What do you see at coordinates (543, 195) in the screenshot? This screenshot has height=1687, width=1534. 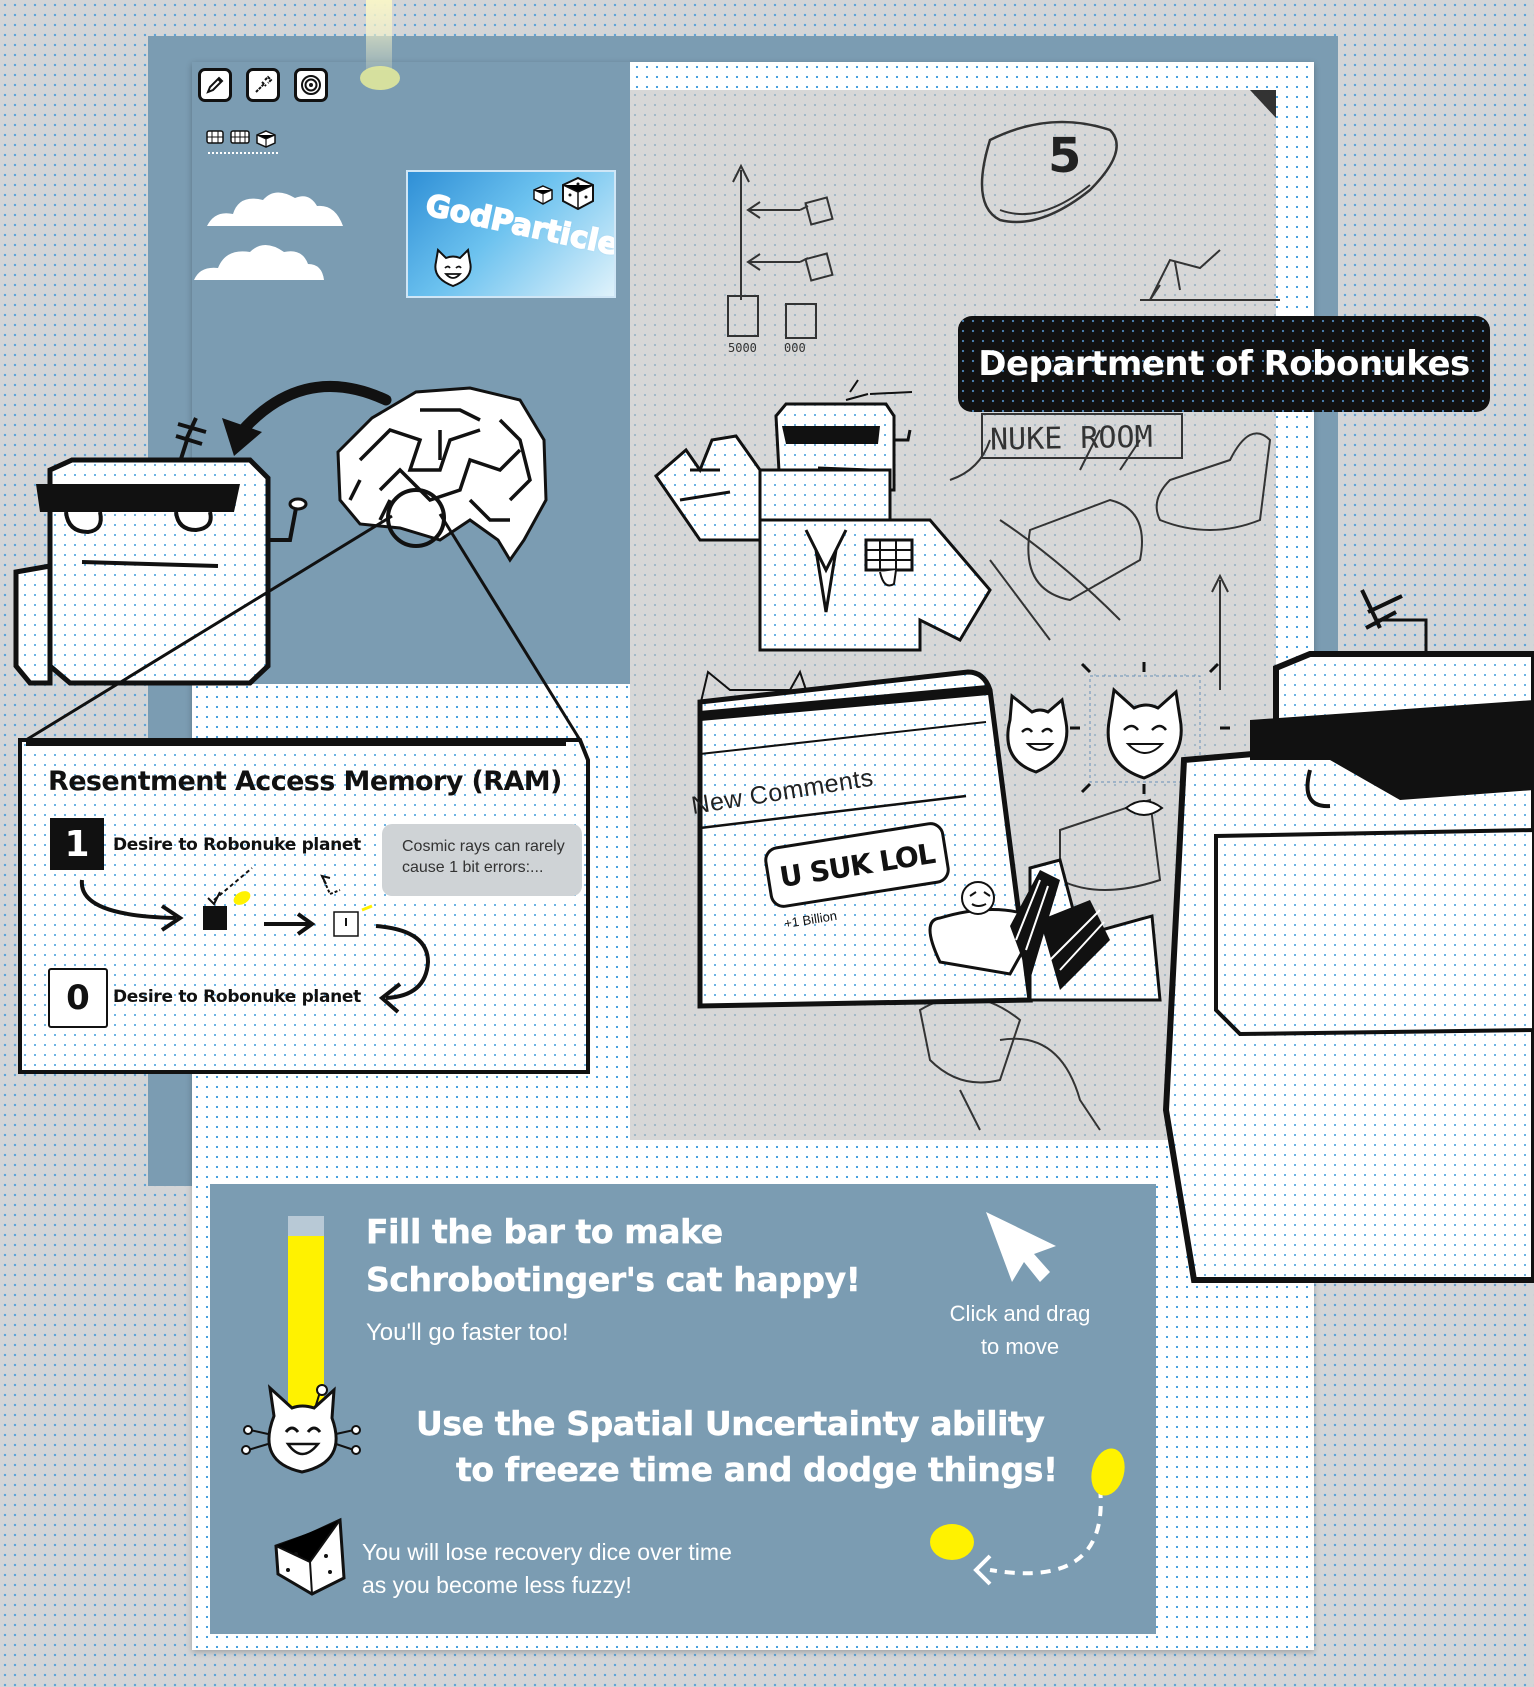 I see `small-dice-icon` at bounding box center [543, 195].